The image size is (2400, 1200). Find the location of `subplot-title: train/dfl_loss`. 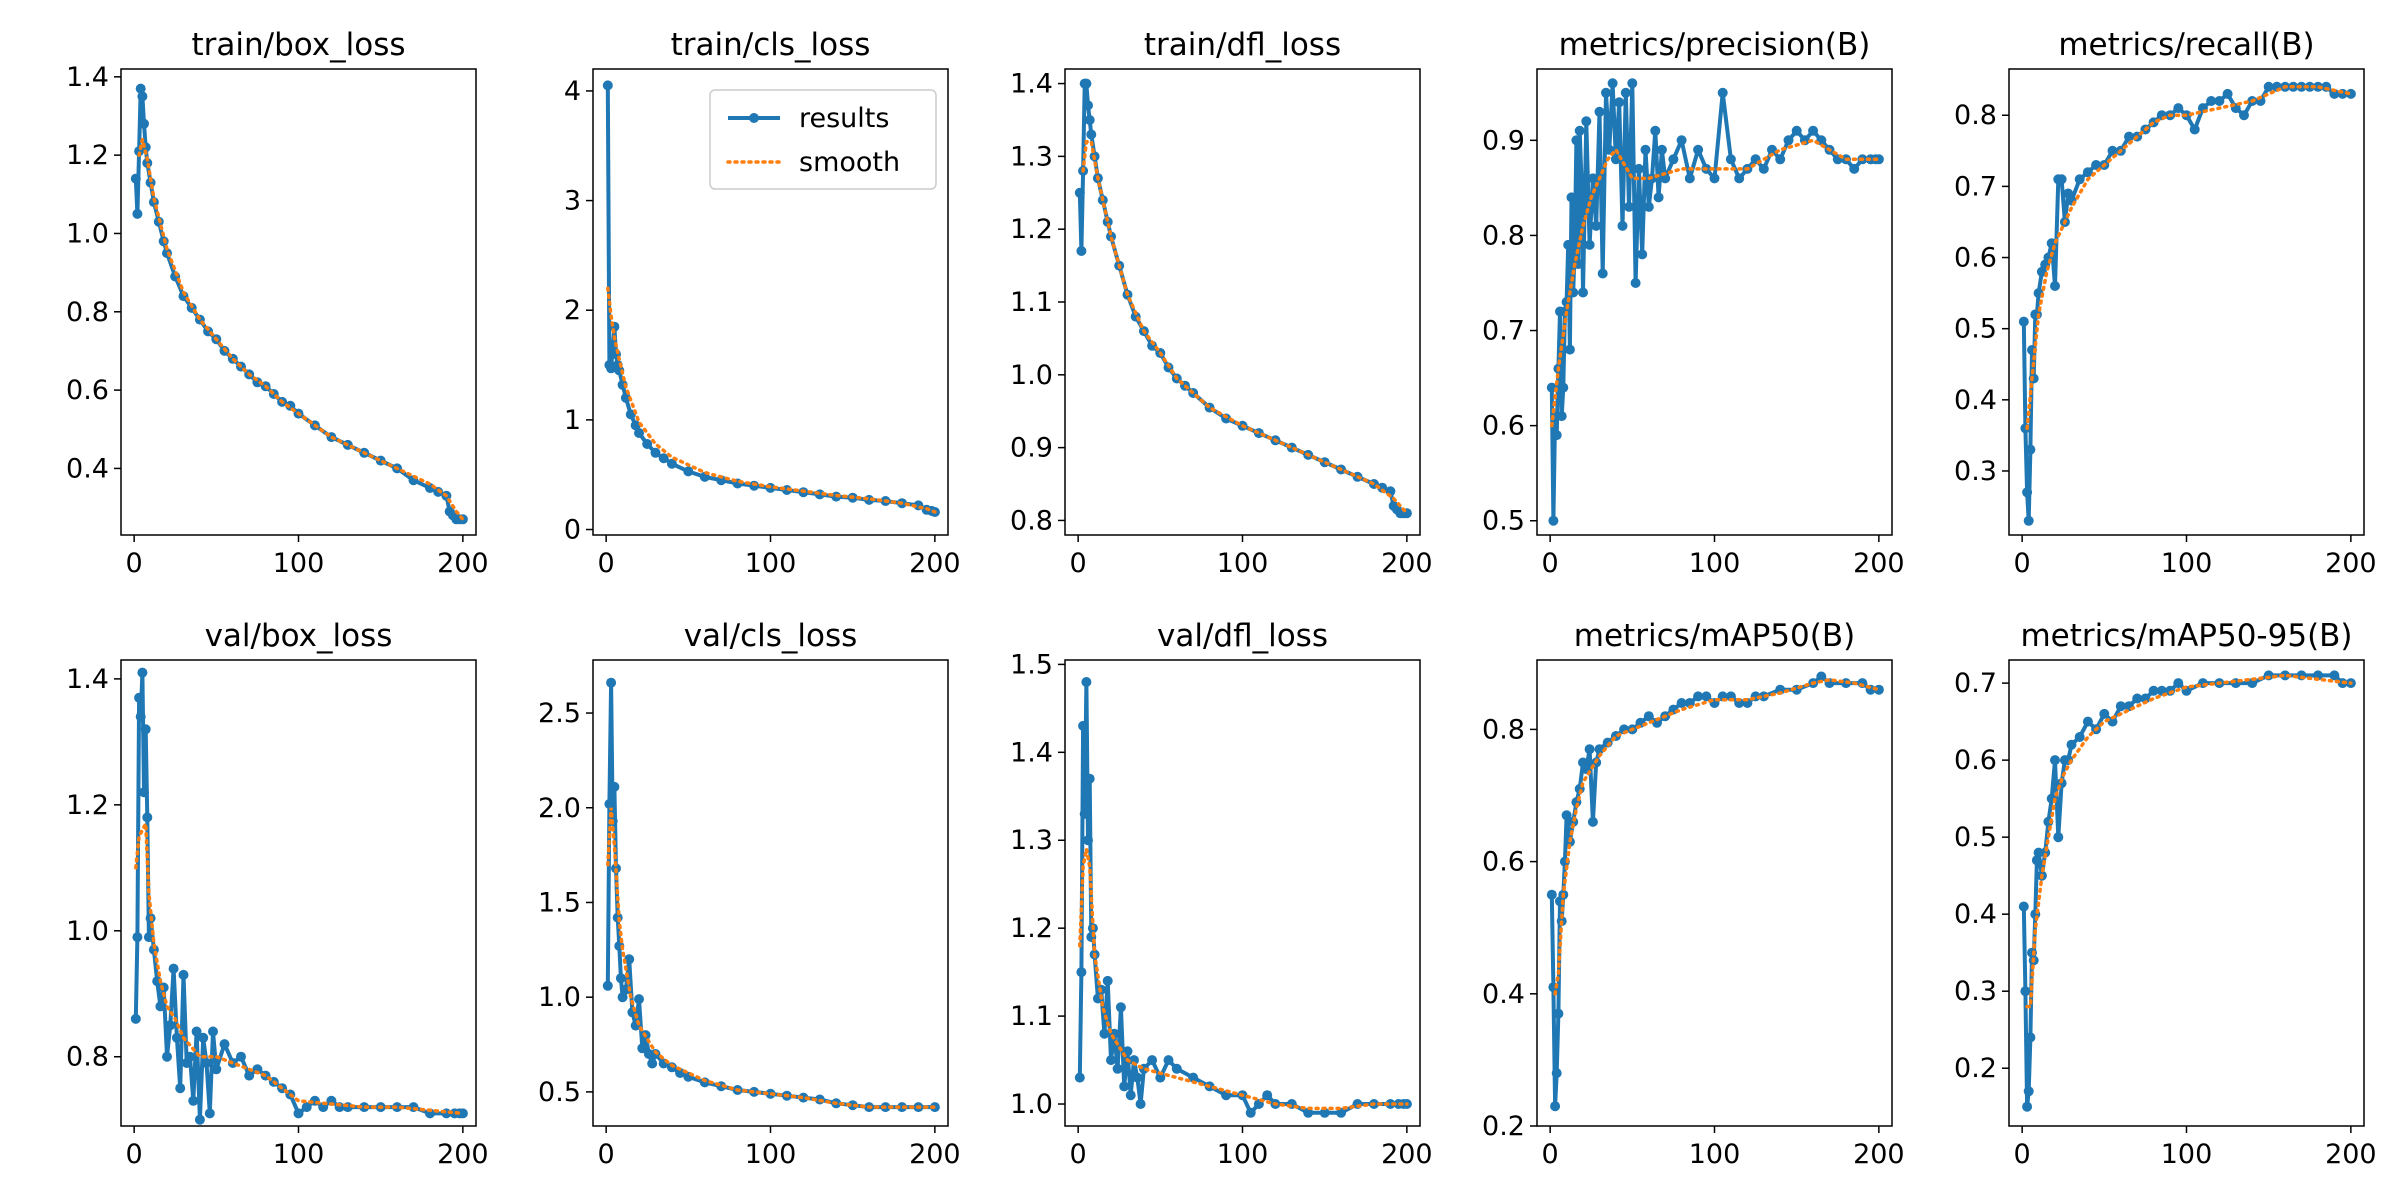

subplot-title: train/dfl_loss is located at coordinates (1242, 45).